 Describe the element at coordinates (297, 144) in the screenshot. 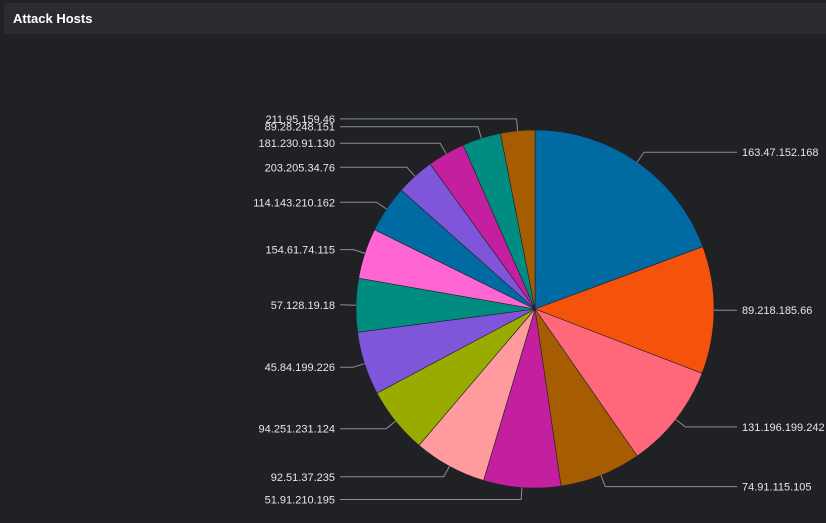

I see `slice-label: 181.230.91.130` at that location.